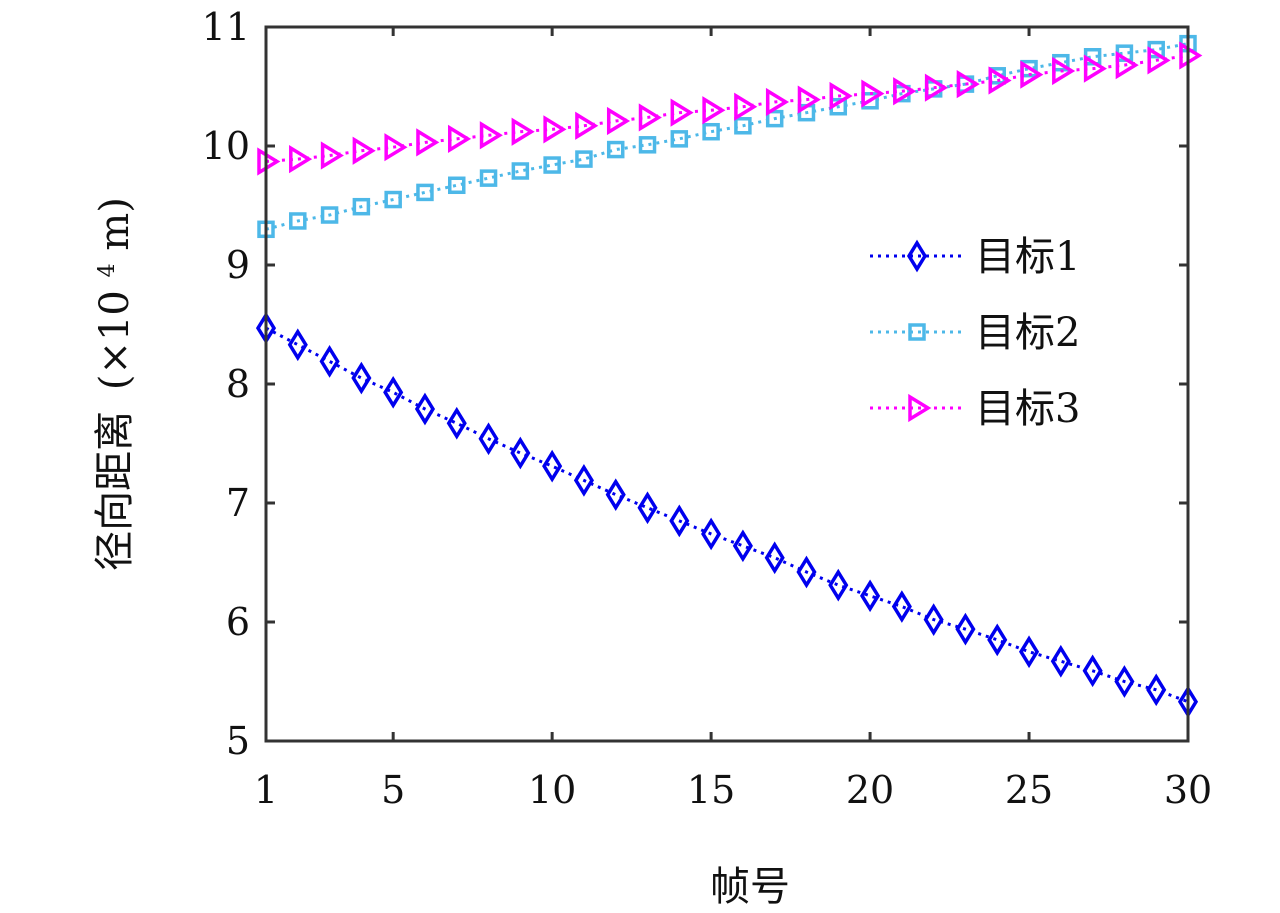 Image resolution: width=1280 pixels, height=913 pixels. I want to click on series-line, so click(727, 136).